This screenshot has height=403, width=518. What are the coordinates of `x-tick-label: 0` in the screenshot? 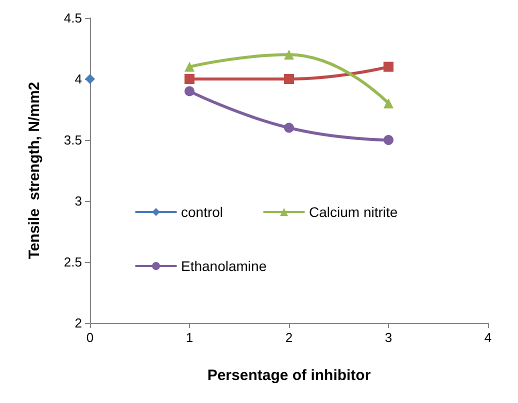 It's located at (90, 337).